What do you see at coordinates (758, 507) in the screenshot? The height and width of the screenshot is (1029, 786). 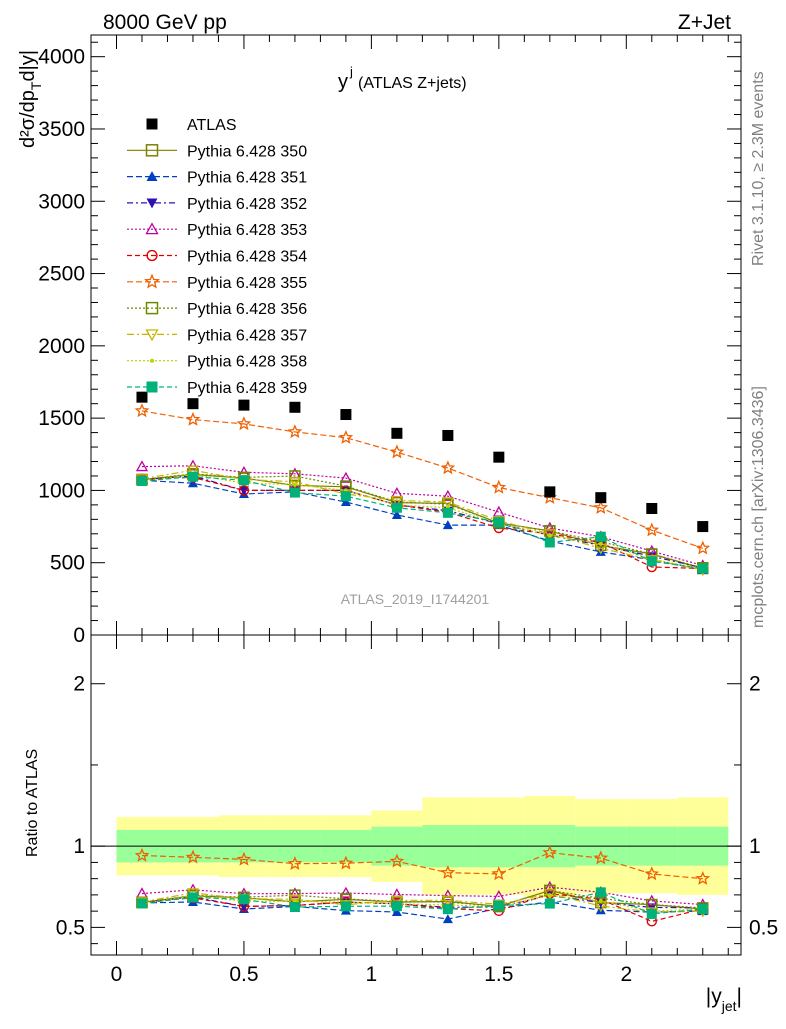 I see `side-mcplots-label: mcplots.cern.ch [arXiv:1306.3436]` at bounding box center [758, 507].